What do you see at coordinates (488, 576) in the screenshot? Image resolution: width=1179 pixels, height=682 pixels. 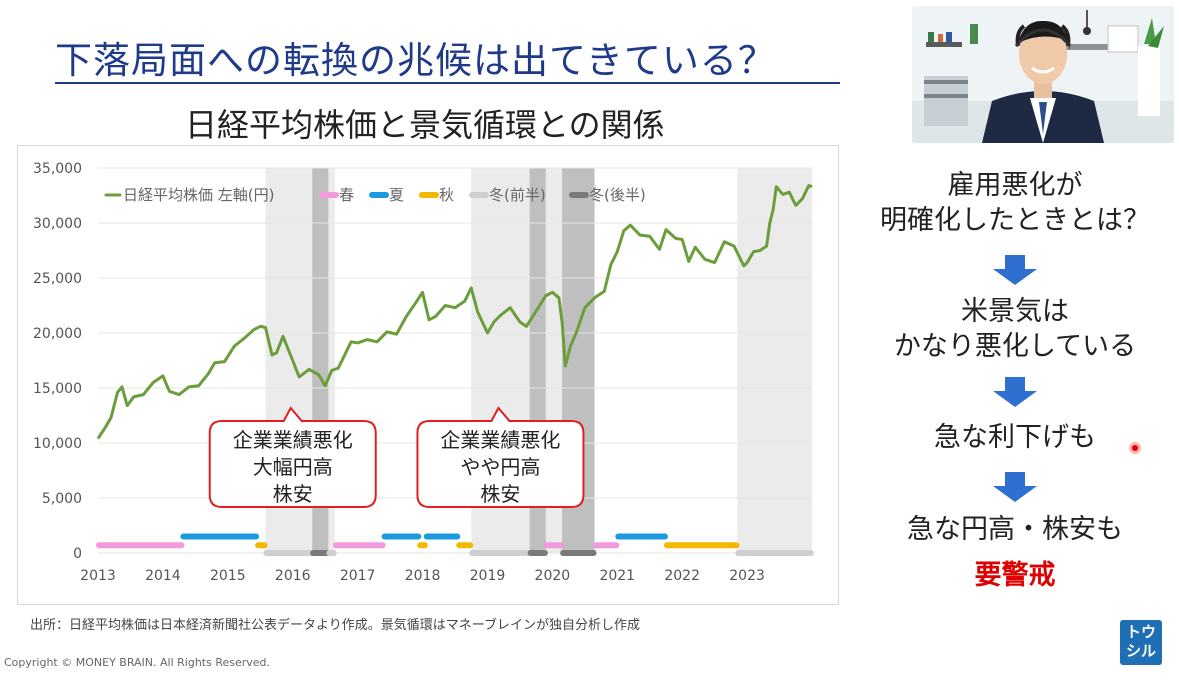 I see `x-tick-label: 2019` at bounding box center [488, 576].